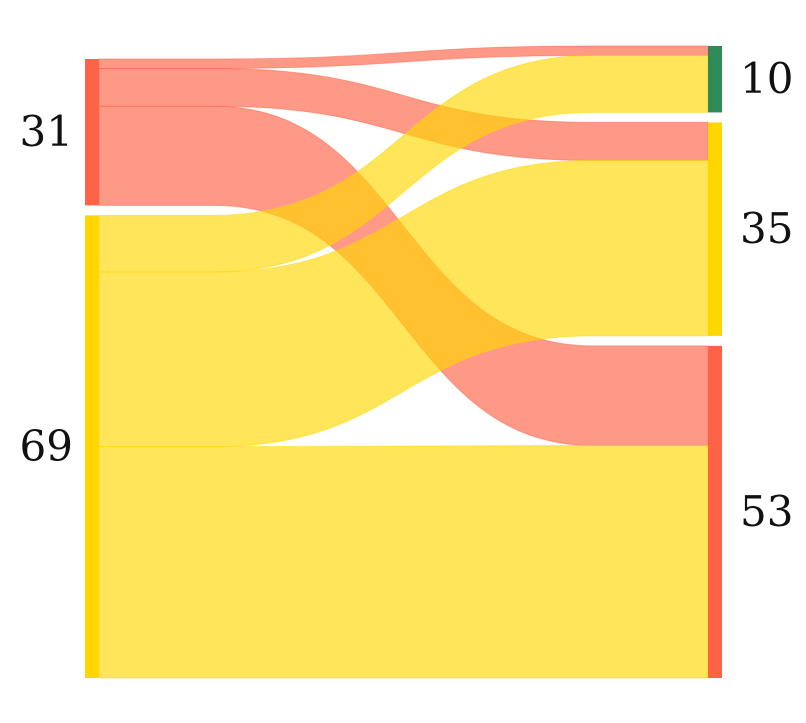 Image resolution: width=806 pixels, height=723 pixels. I want to click on sankey-target-label-2: 53, so click(766, 511).